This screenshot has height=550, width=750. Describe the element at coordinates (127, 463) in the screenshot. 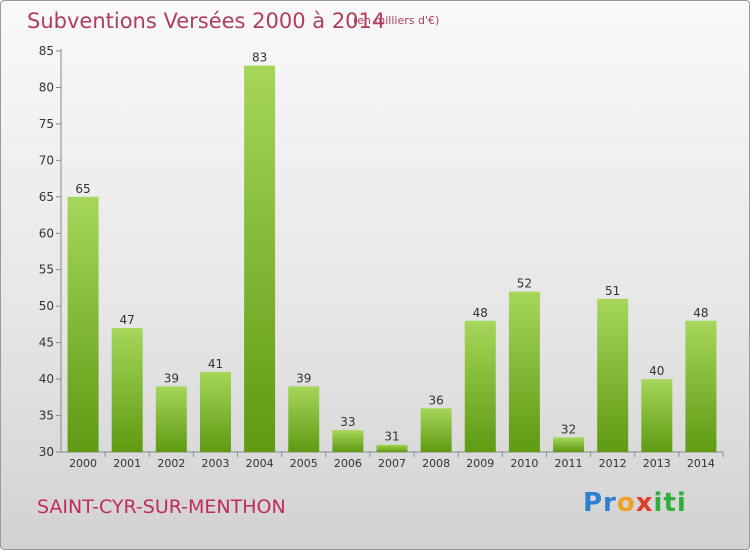

I see `x-tick-label: 2001` at that location.